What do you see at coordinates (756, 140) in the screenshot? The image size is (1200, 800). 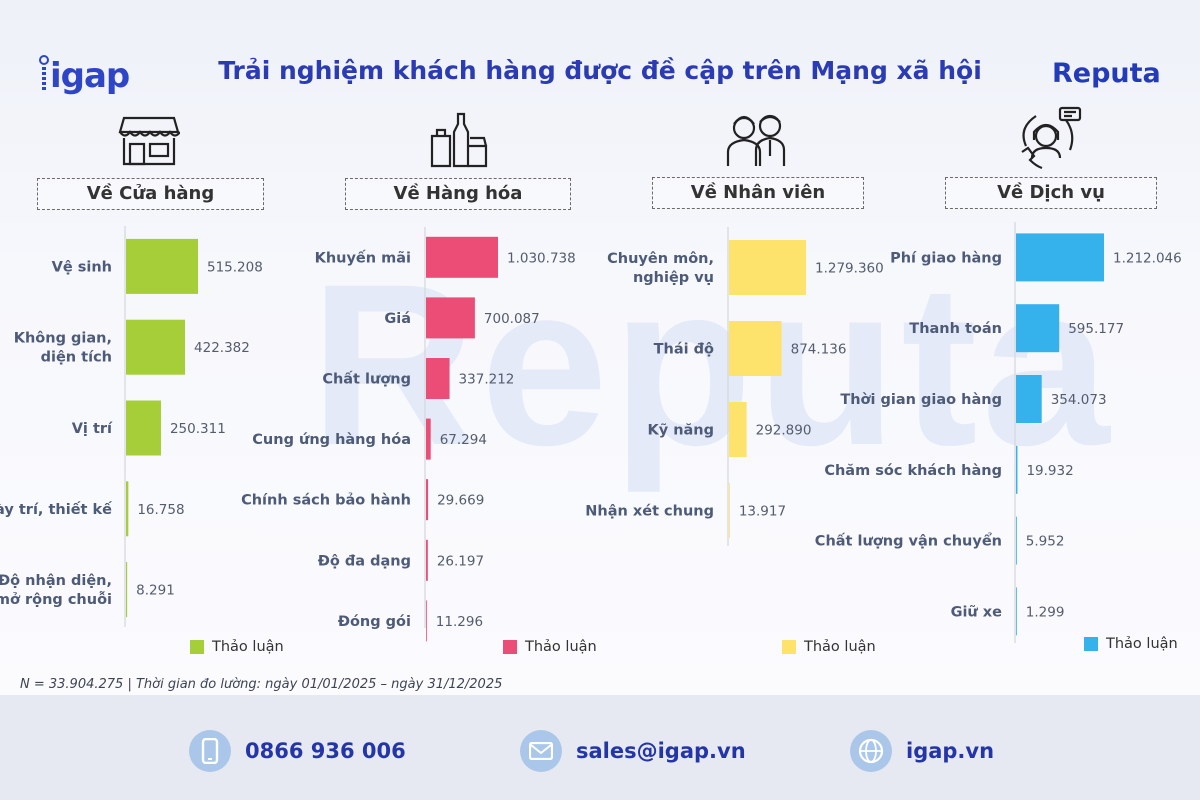 I see `staff-icon` at bounding box center [756, 140].